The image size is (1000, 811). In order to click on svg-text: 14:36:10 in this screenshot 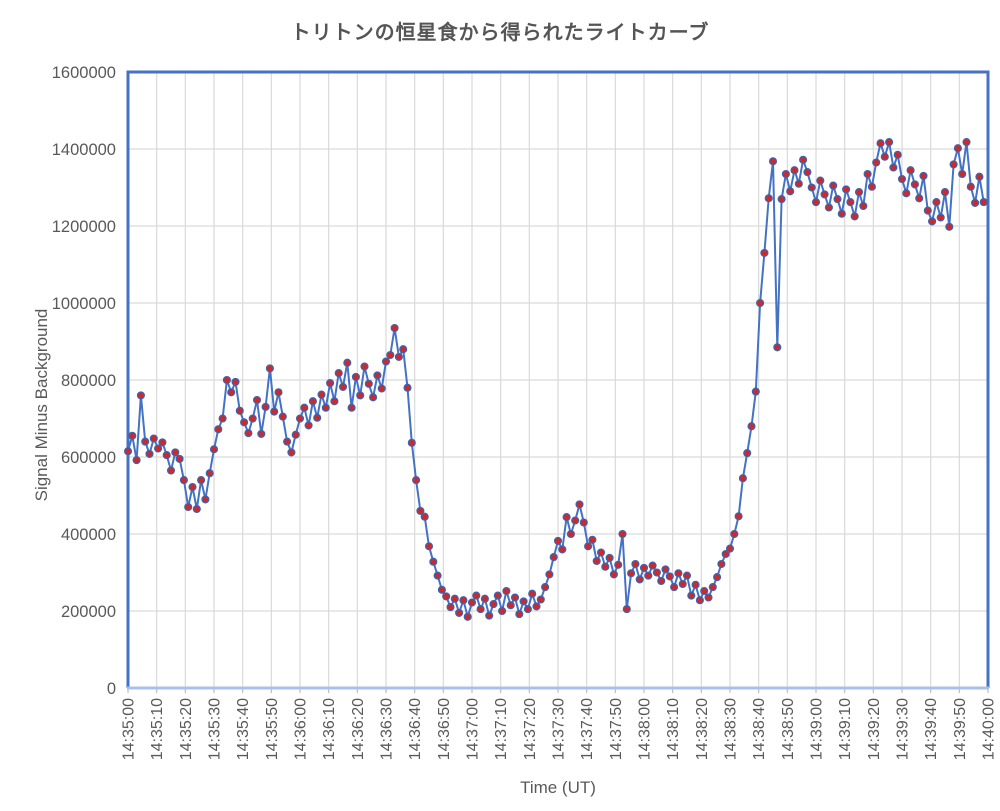, I will do `click(329, 729)`.